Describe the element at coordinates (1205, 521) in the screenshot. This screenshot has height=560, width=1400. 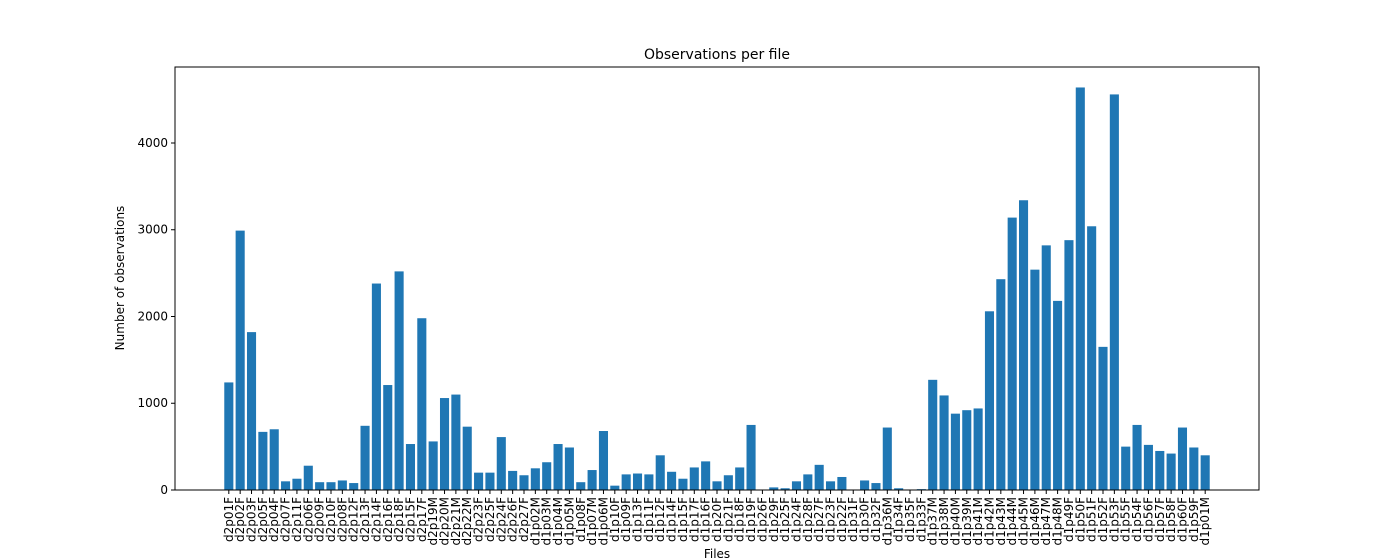
I see `x-tick-label: d1p01M` at that location.